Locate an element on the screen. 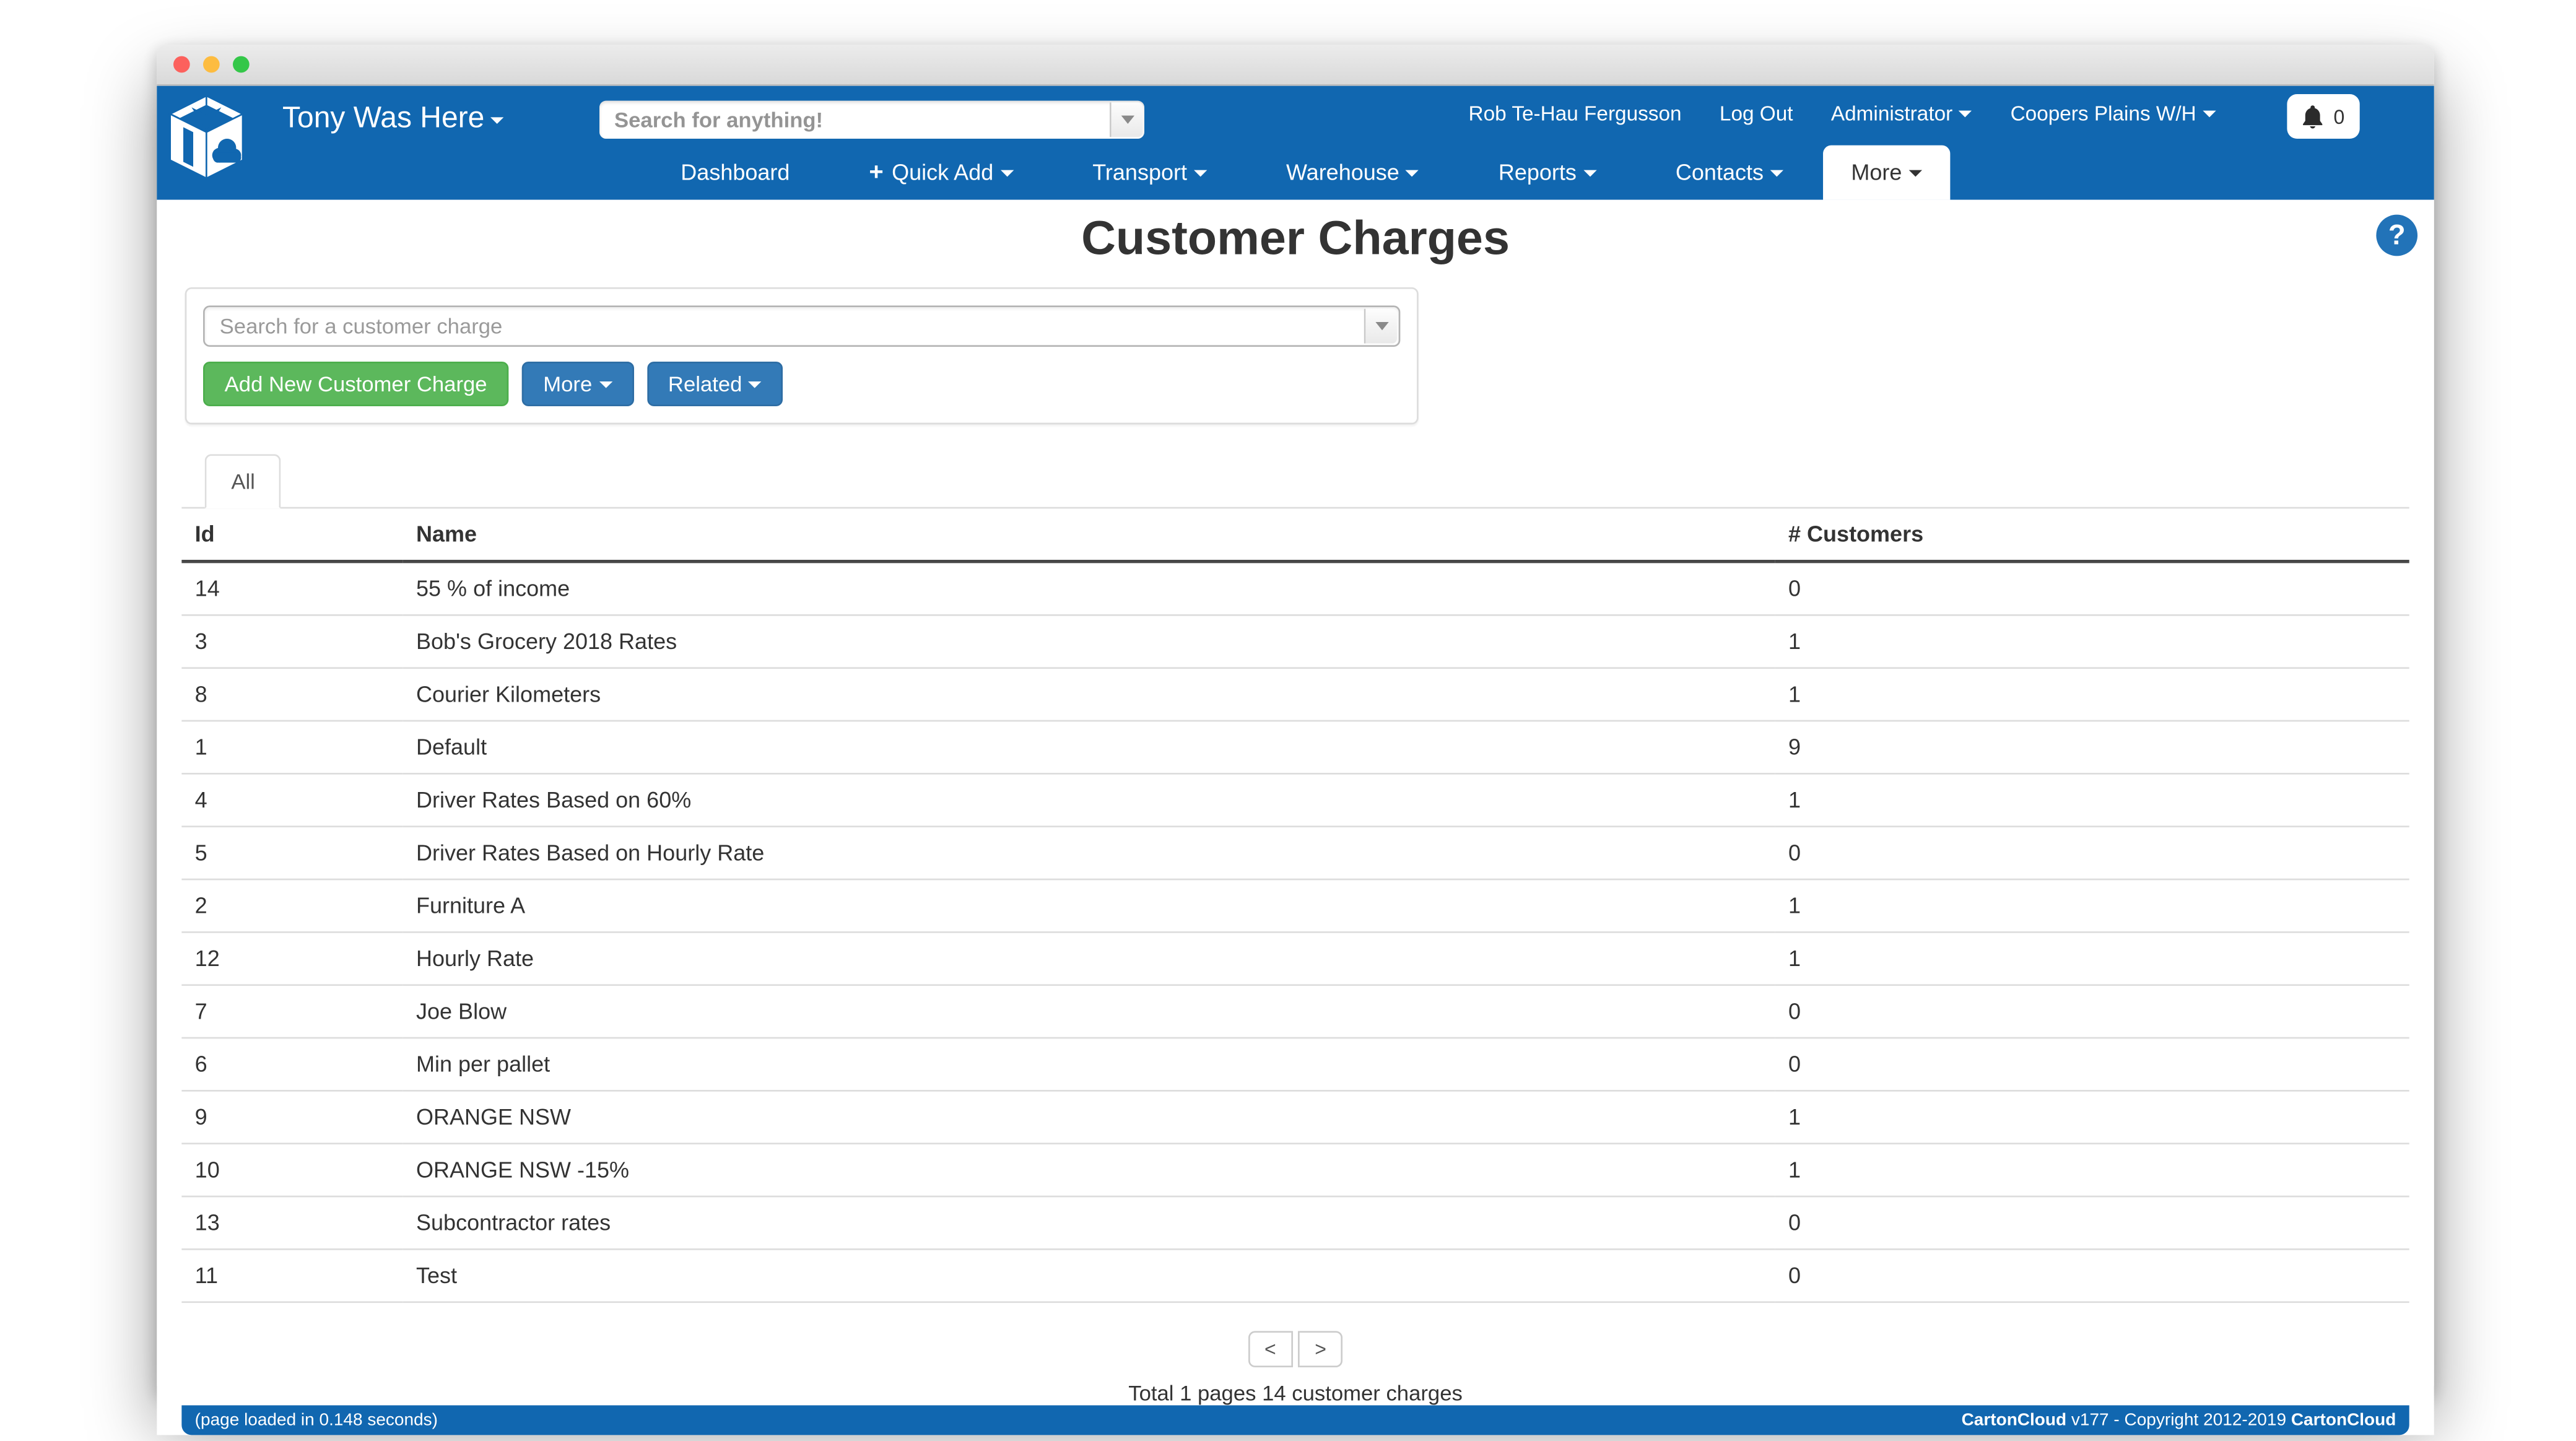  table-row: 9 ORANGE NSW 1 is located at coordinates (1295, 1117).